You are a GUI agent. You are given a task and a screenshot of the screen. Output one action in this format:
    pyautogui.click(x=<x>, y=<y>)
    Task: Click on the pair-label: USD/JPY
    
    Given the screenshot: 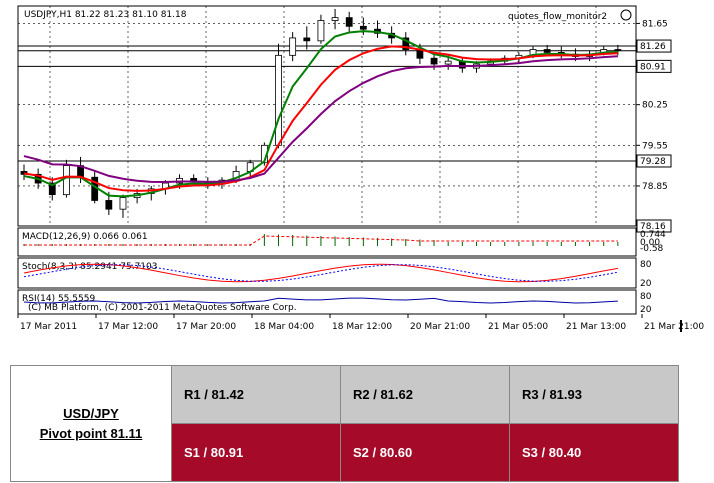 What is the action you would take?
    pyautogui.click(x=91, y=413)
    